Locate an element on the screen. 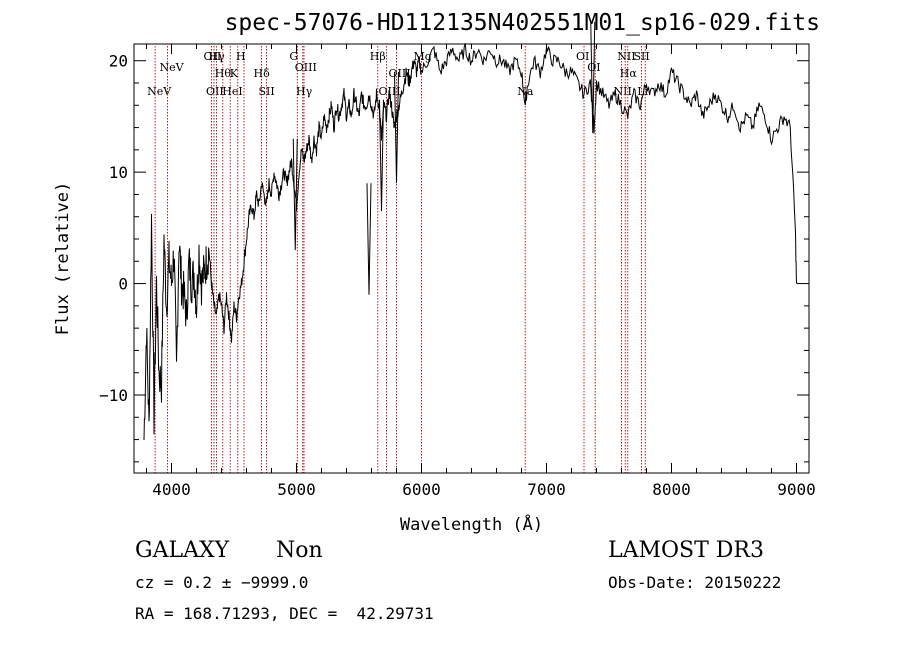 The image size is (900, 649). line-label-10: SII is located at coordinates (267, 91).